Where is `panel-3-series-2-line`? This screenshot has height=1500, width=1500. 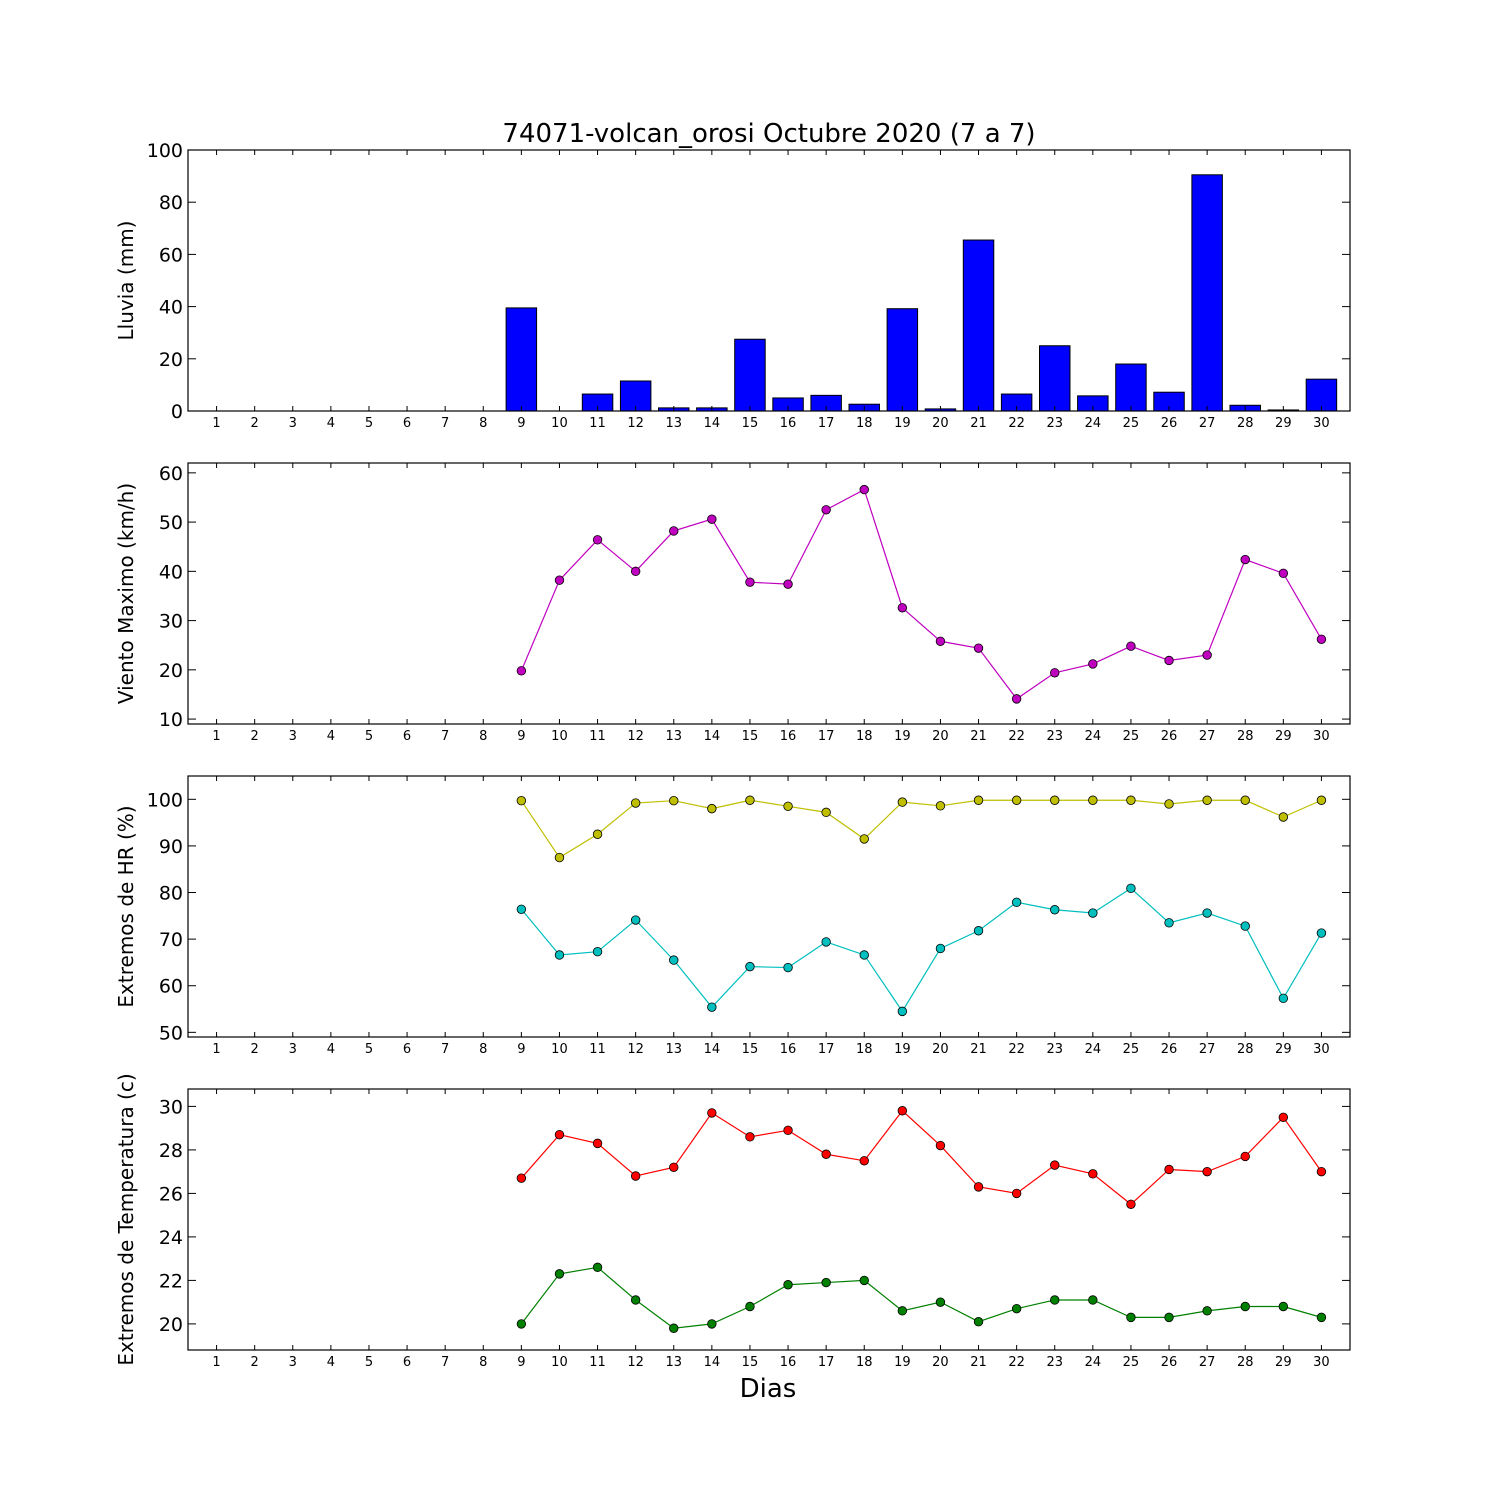 panel-3-series-2-line is located at coordinates (921, 950).